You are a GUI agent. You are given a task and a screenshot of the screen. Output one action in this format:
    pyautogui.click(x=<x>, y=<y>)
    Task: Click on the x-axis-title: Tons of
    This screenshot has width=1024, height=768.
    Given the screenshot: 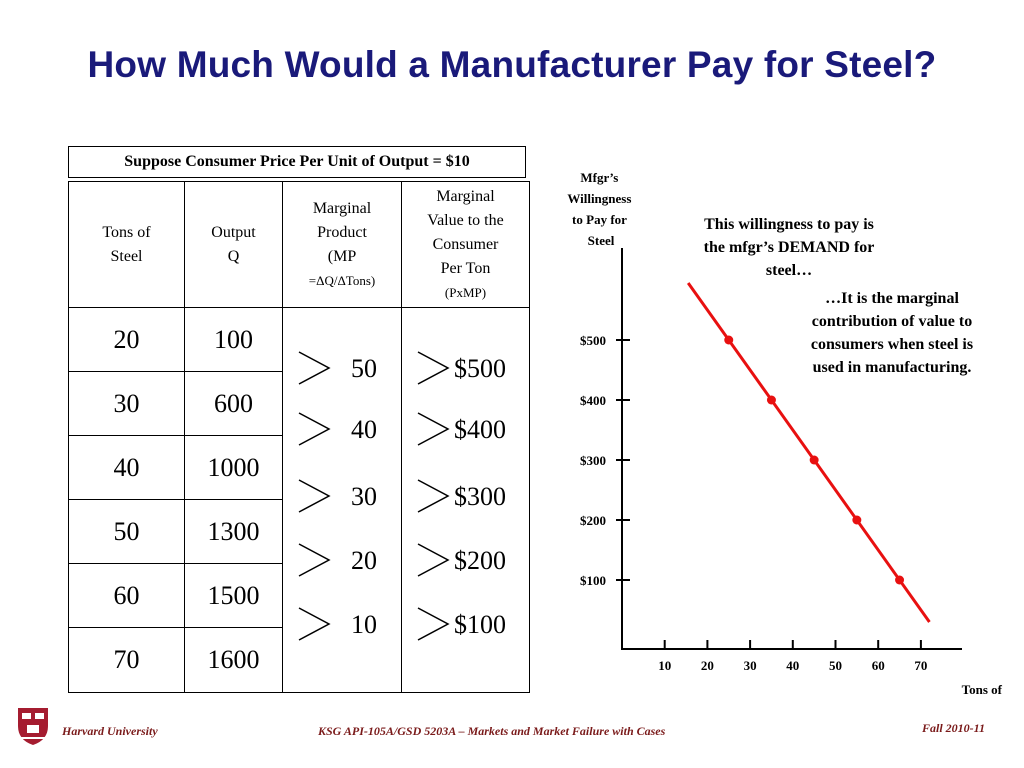 What is the action you would take?
    pyautogui.click(x=982, y=689)
    